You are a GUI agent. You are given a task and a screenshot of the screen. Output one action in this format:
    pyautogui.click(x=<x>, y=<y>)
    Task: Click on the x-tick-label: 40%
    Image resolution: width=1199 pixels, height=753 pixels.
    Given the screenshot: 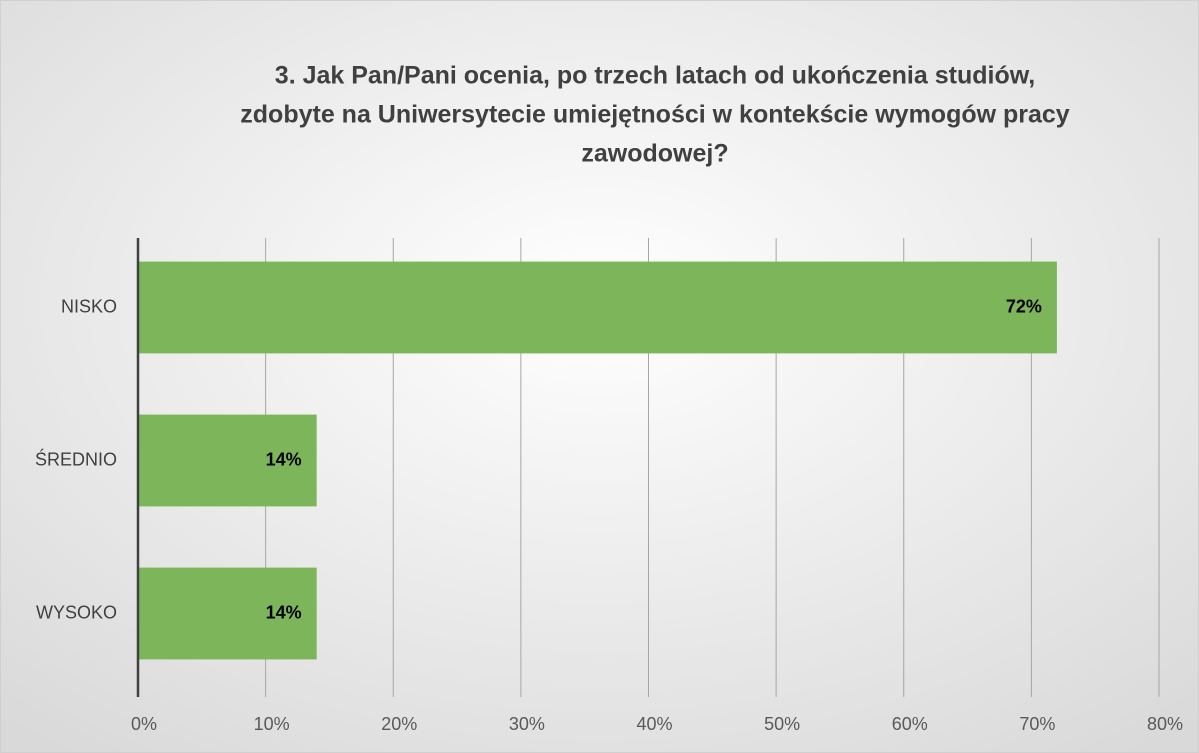 What is the action you would take?
    pyautogui.click(x=654, y=724)
    